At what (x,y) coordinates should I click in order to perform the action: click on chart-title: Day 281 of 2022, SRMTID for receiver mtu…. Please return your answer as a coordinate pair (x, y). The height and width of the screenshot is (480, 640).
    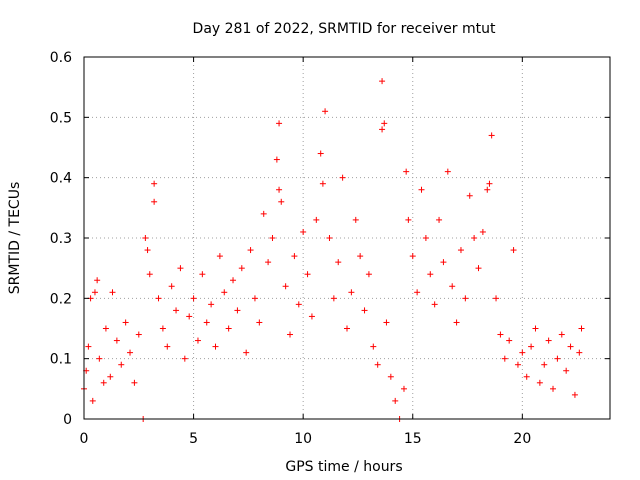
    Looking at the image, I should click on (344, 29).